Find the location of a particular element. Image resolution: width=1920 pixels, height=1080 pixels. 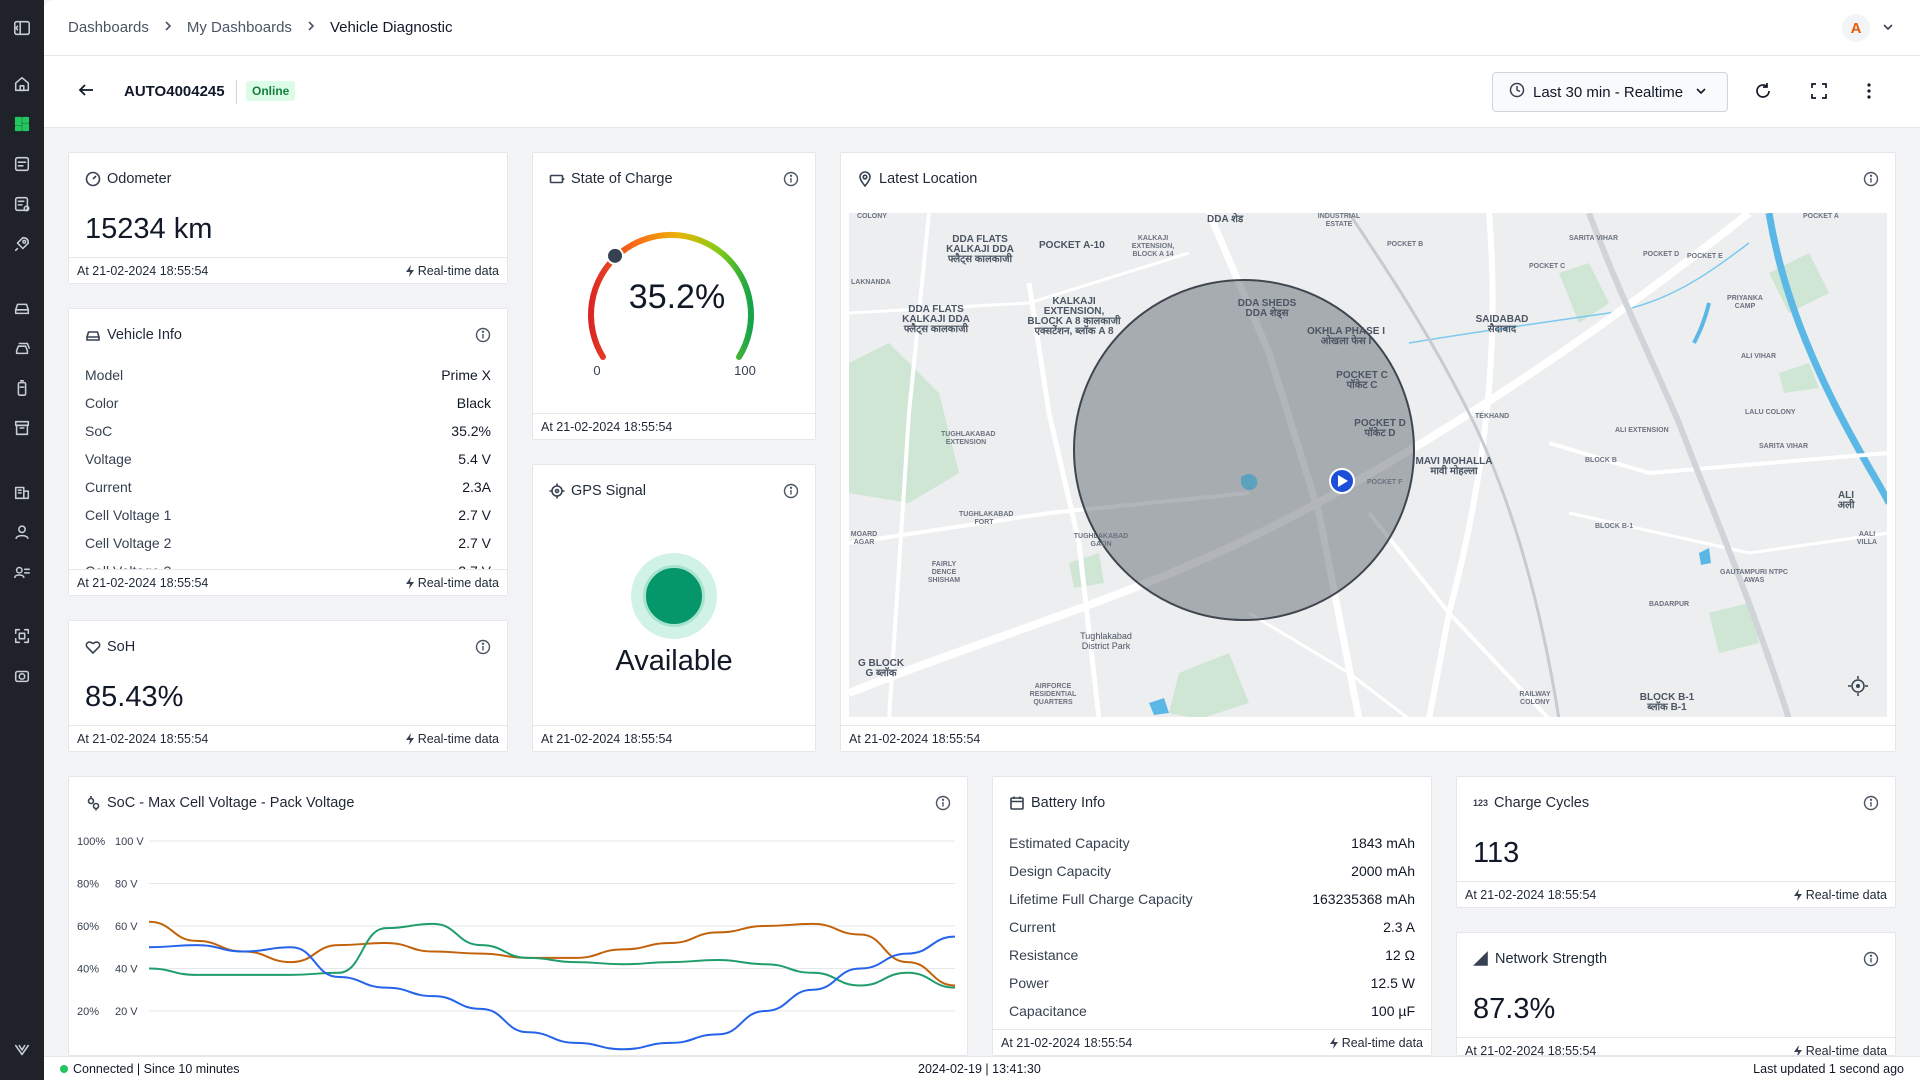

refresh-icon is located at coordinates (1763, 93).